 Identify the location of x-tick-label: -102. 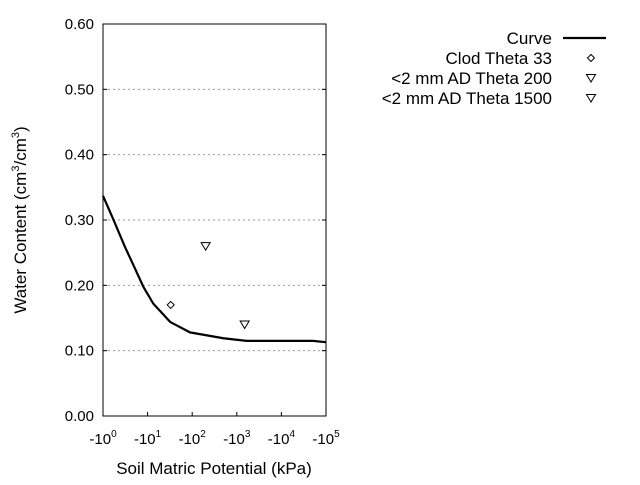
(193, 438).